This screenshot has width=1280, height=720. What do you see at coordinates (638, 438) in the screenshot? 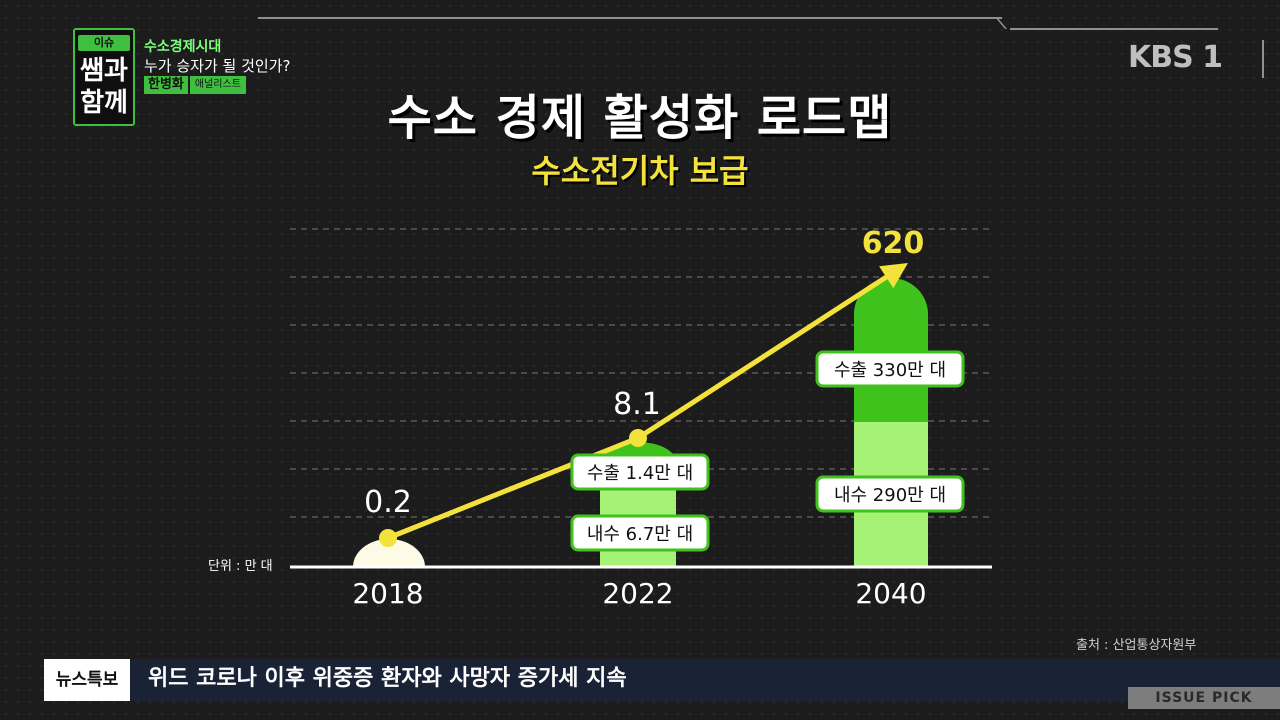
I see `trend-point-2022` at bounding box center [638, 438].